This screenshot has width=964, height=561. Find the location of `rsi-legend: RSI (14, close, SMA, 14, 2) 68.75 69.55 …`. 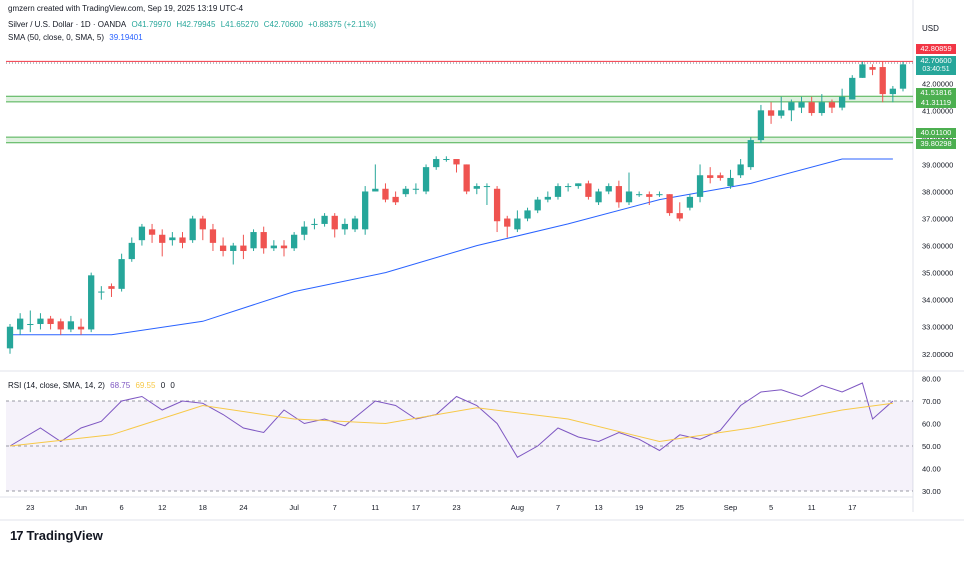

rsi-legend: RSI (14, close, SMA, 14, 2) 68.75 69.55 … is located at coordinates (93, 385).